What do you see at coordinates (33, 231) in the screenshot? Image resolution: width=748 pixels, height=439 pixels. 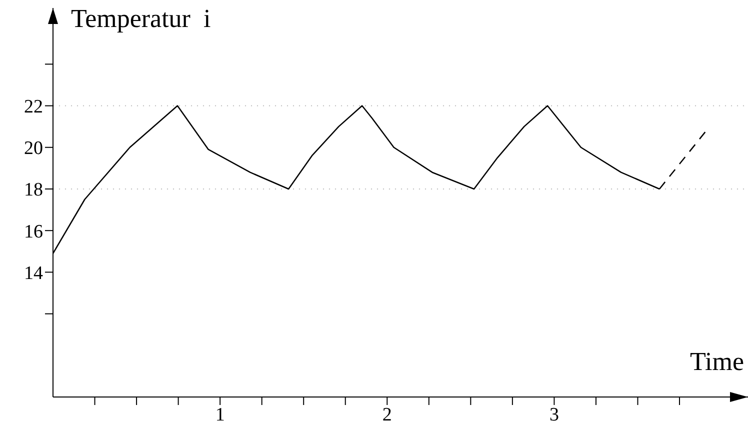 I see `y-tick-label: 16` at bounding box center [33, 231].